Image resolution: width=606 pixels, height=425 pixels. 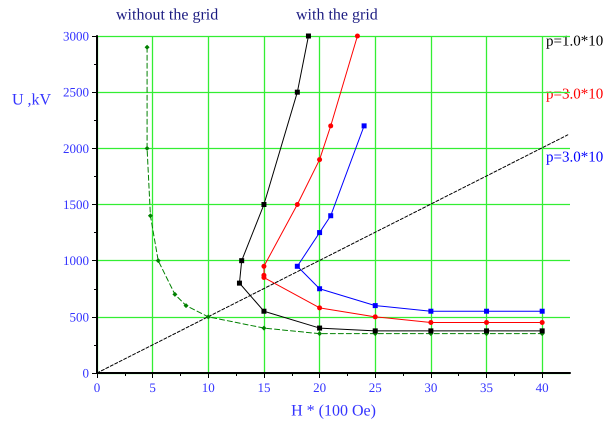 I want to click on y-tick-label: 500, so click(x=79, y=316).